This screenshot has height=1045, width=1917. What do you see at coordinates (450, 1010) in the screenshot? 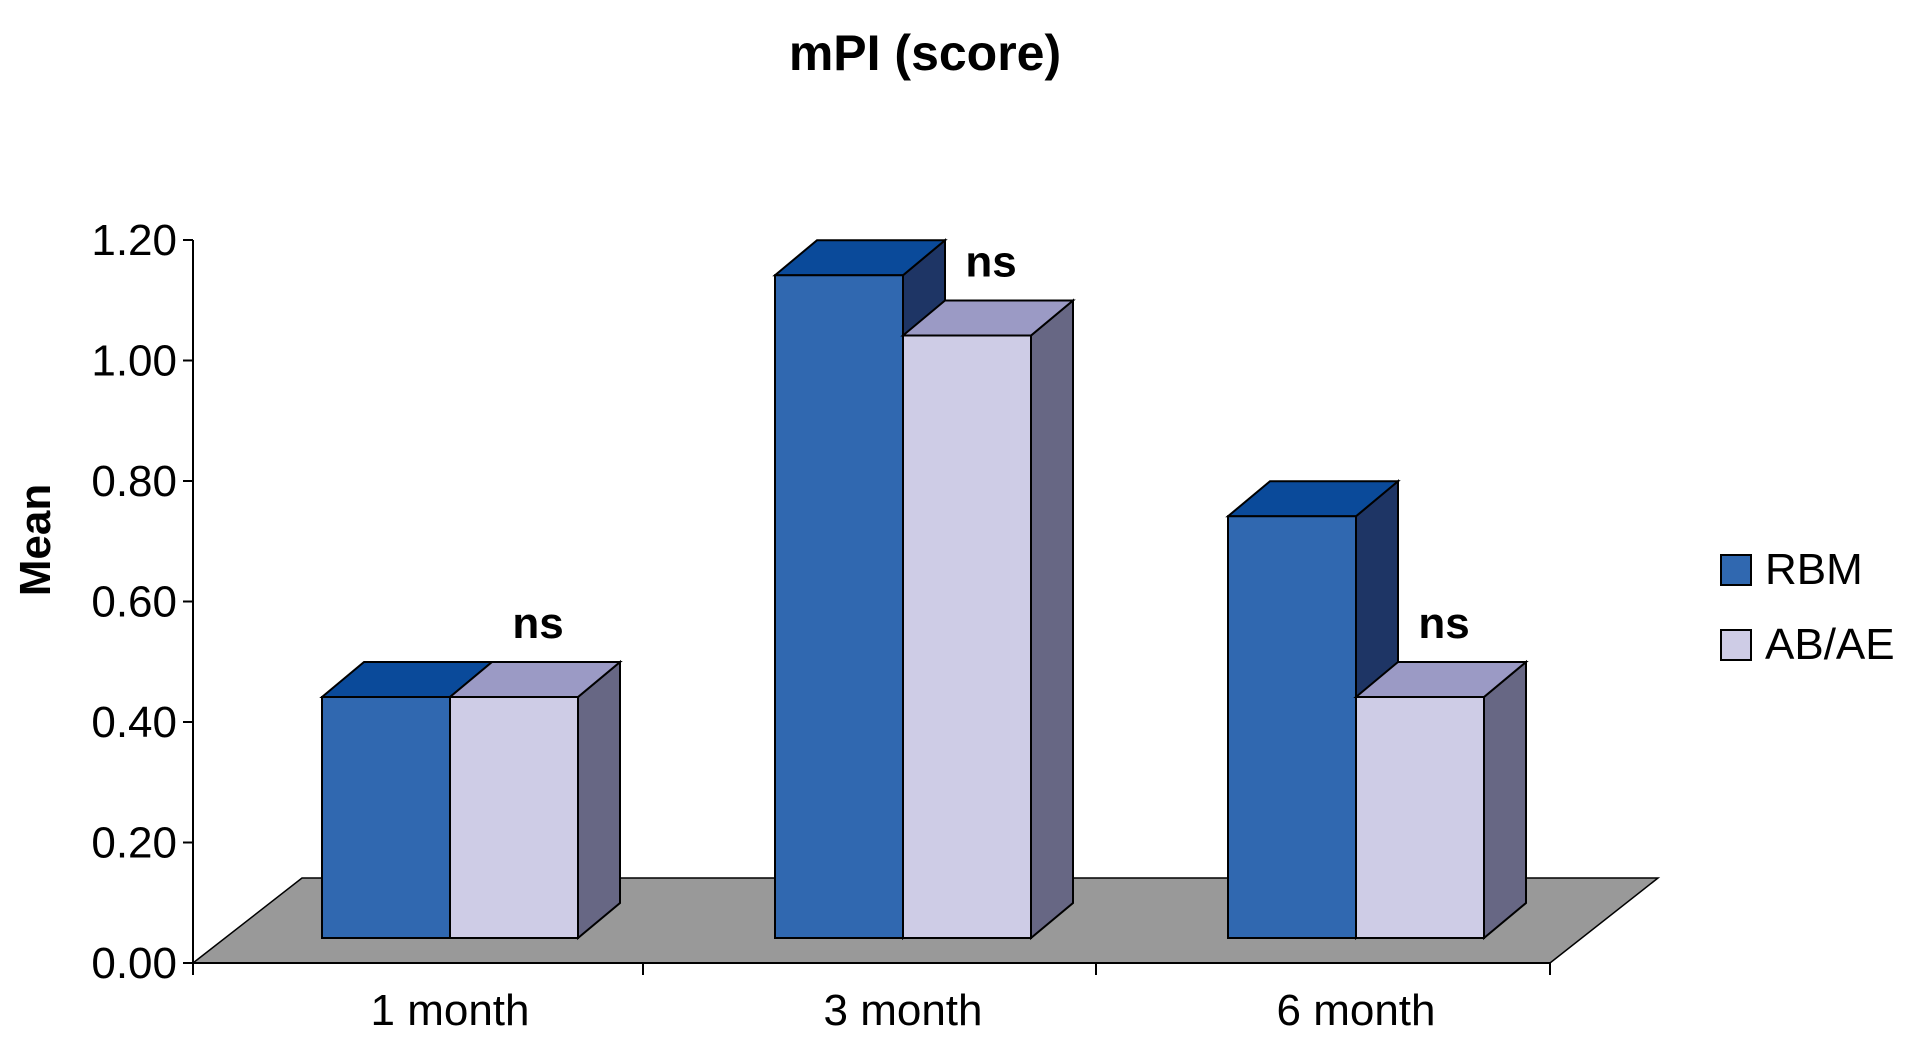
I see `x-tick-label: 1 month` at bounding box center [450, 1010].